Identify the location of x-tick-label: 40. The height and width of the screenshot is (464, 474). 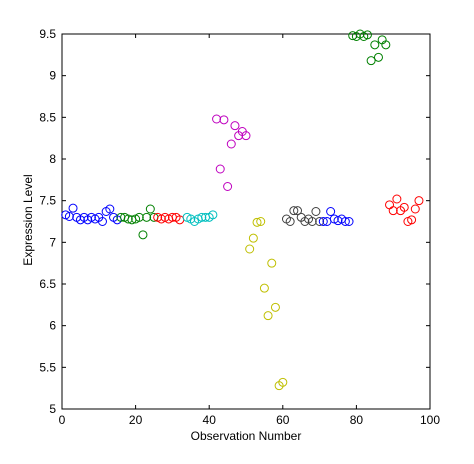
(210, 420).